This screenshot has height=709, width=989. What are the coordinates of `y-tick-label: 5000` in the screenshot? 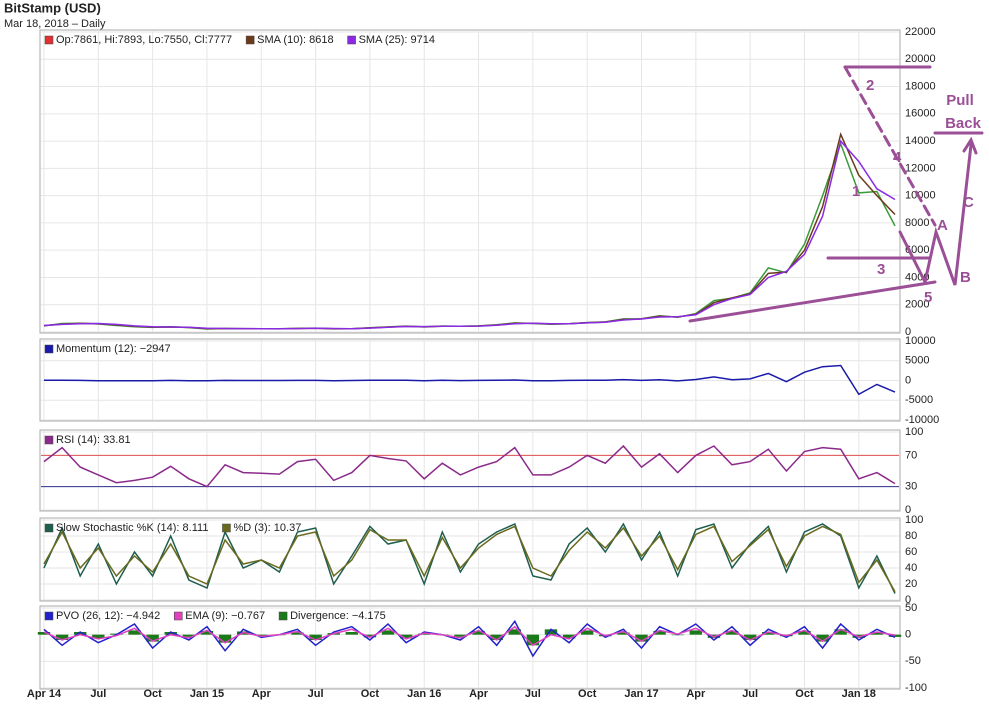 It's located at (917, 361).